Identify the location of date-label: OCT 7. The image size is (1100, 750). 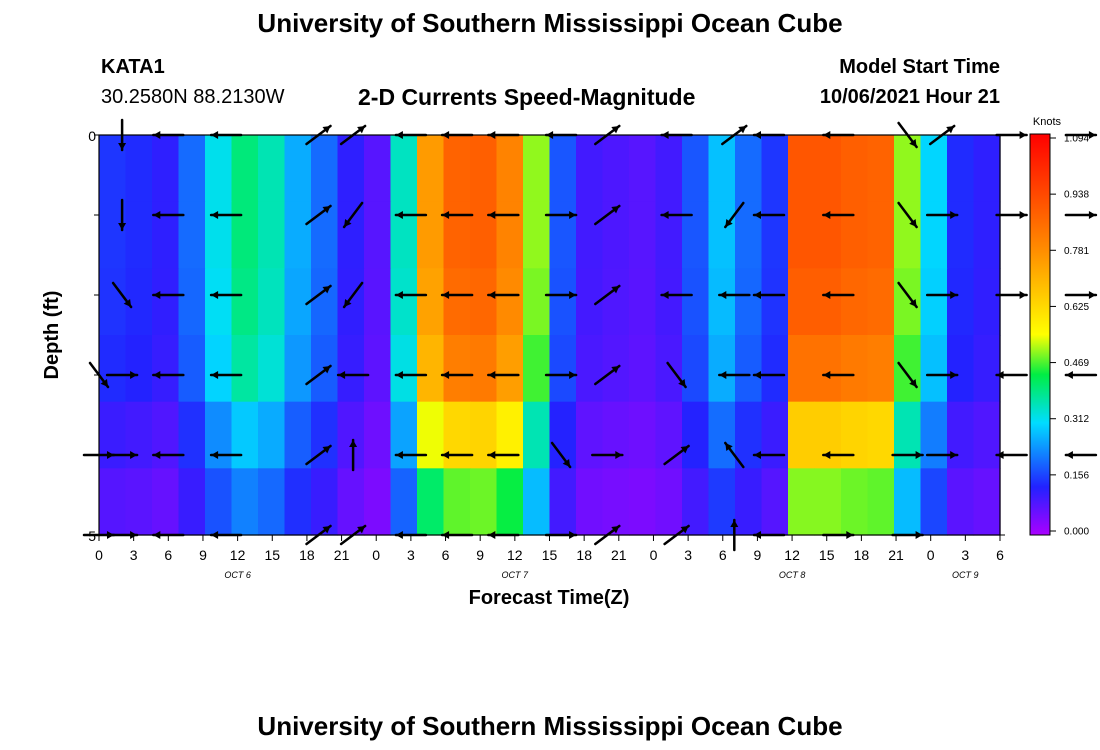
(515, 575).